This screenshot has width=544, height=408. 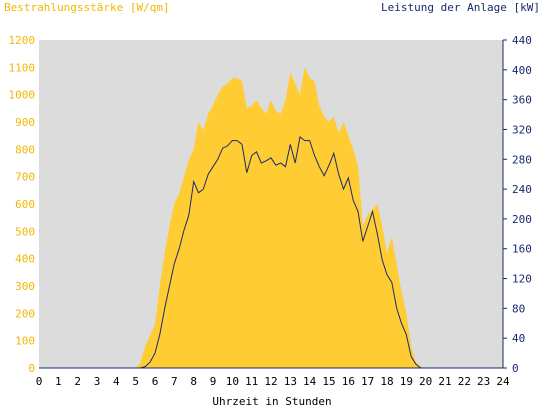 What do you see at coordinates (522, 40) in the screenshot?
I see `right-tick-label: 440` at bounding box center [522, 40].